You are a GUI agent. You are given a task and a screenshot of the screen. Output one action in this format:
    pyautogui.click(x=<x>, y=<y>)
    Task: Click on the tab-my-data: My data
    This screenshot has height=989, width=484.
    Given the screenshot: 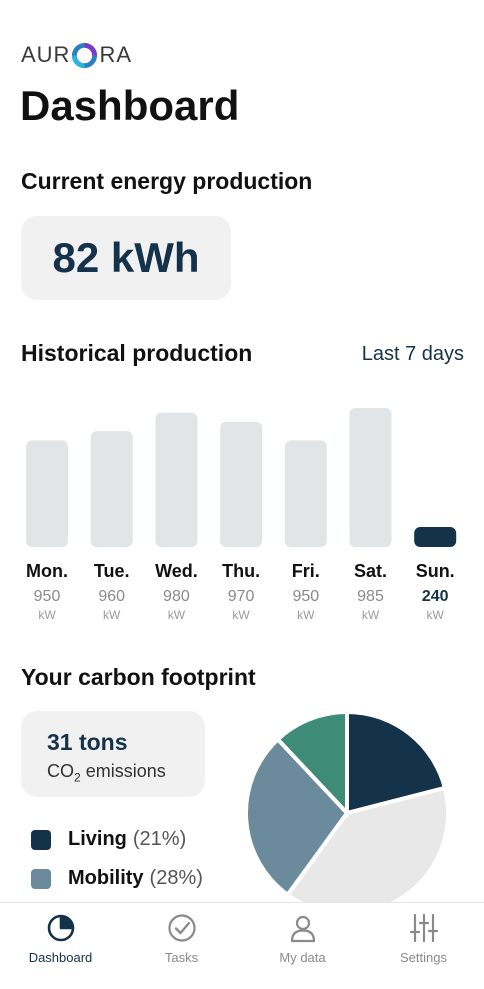 What is the action you would take?
    pyautogui.click(x=302, y=946)
    